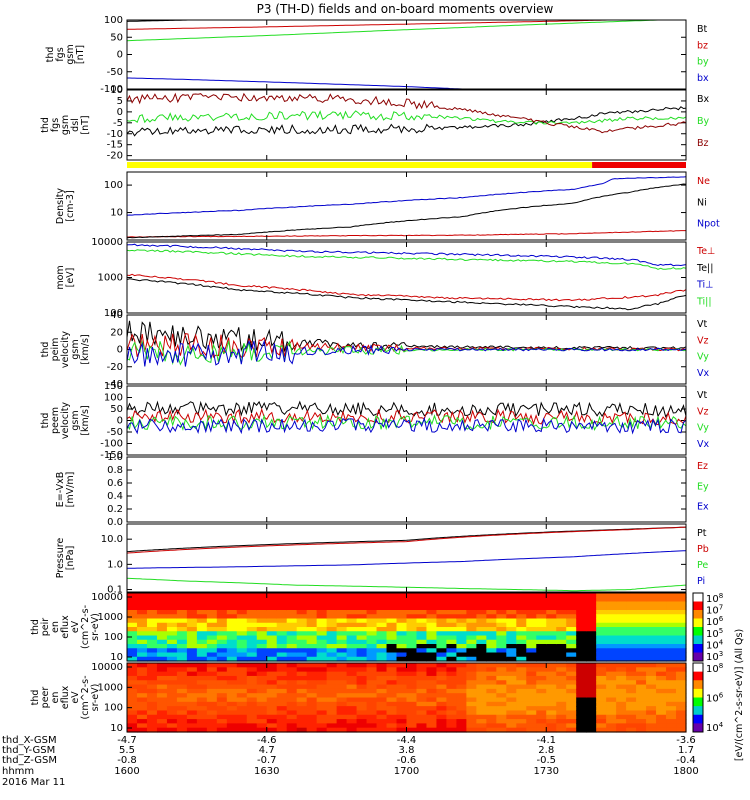  What do you see at coordinates (35, 698) in the screenshot?
I see `peer_spec-ylabel: thd` at bounding box center [35, 698].